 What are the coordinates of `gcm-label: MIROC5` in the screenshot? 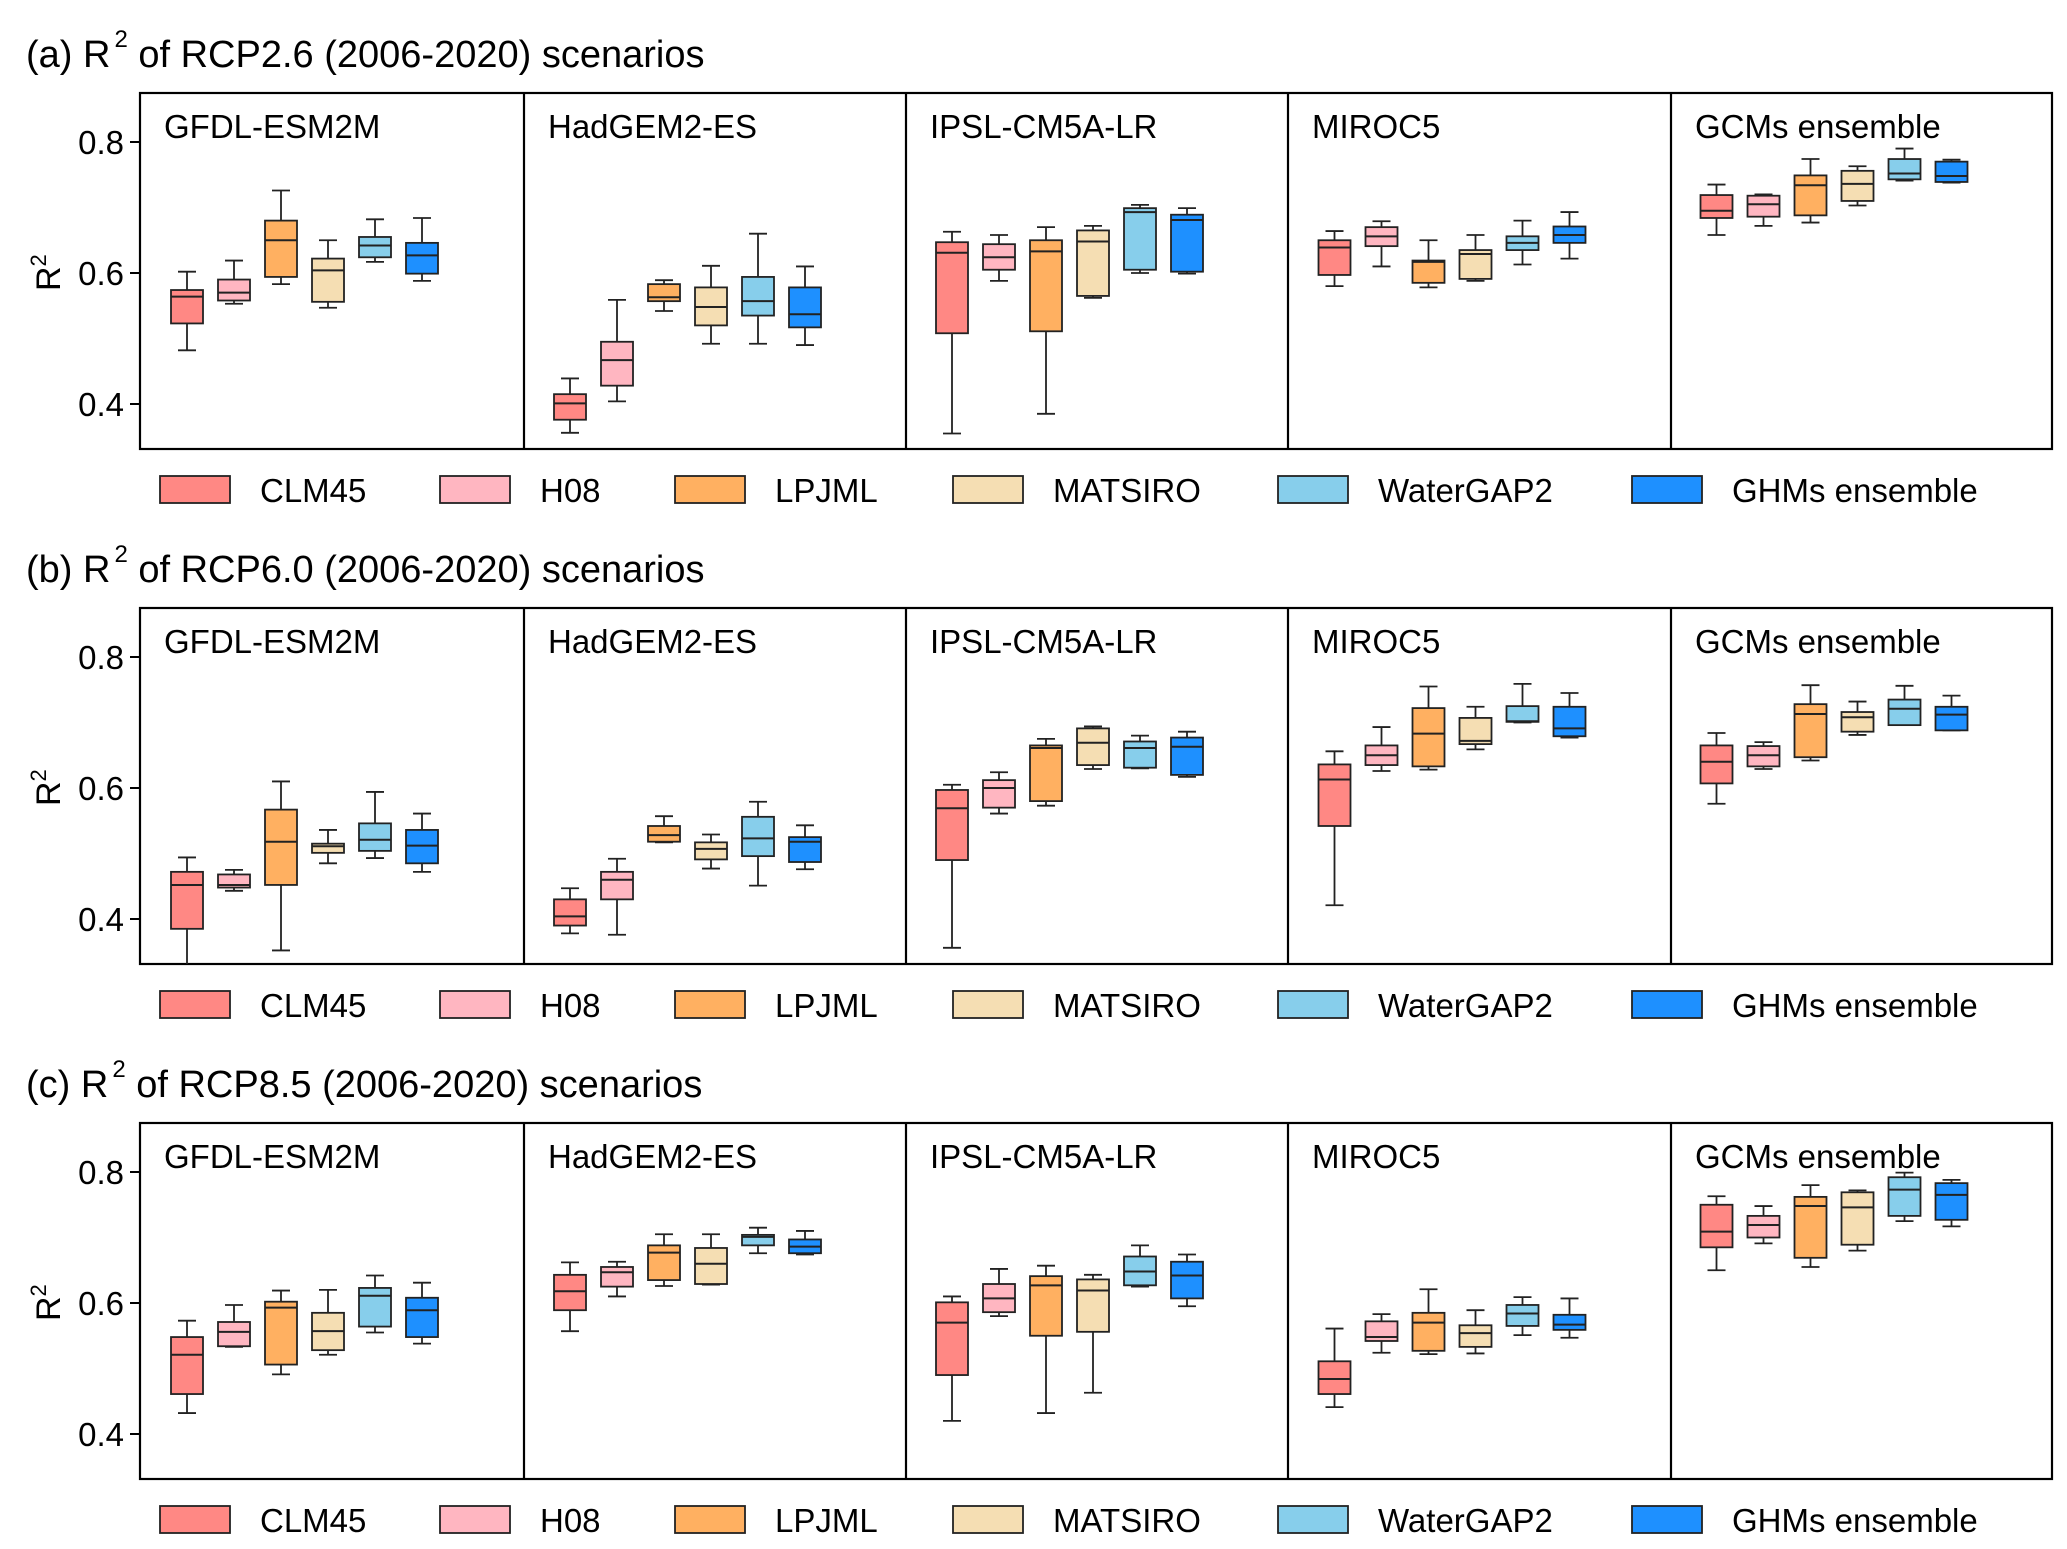 It's located at (1376, 1156).